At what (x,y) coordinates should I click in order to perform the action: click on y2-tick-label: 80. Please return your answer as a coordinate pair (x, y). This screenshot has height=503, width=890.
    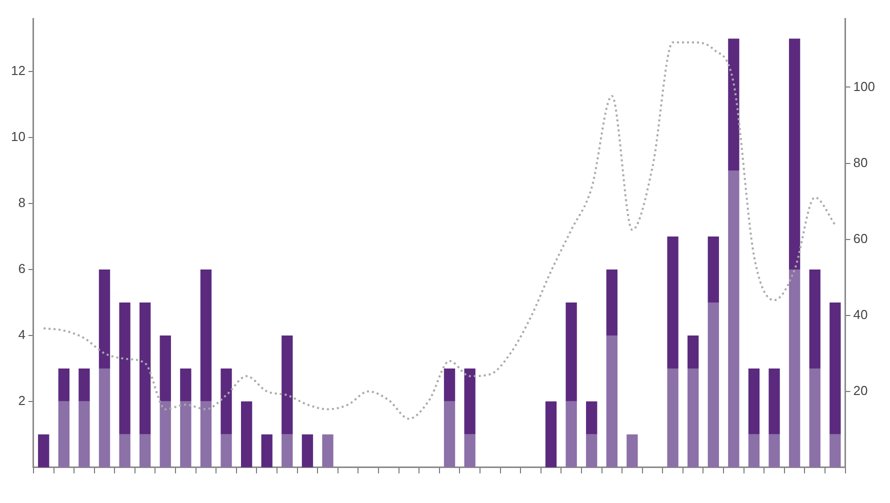
    Looking at the image, I should click on (860, 162).